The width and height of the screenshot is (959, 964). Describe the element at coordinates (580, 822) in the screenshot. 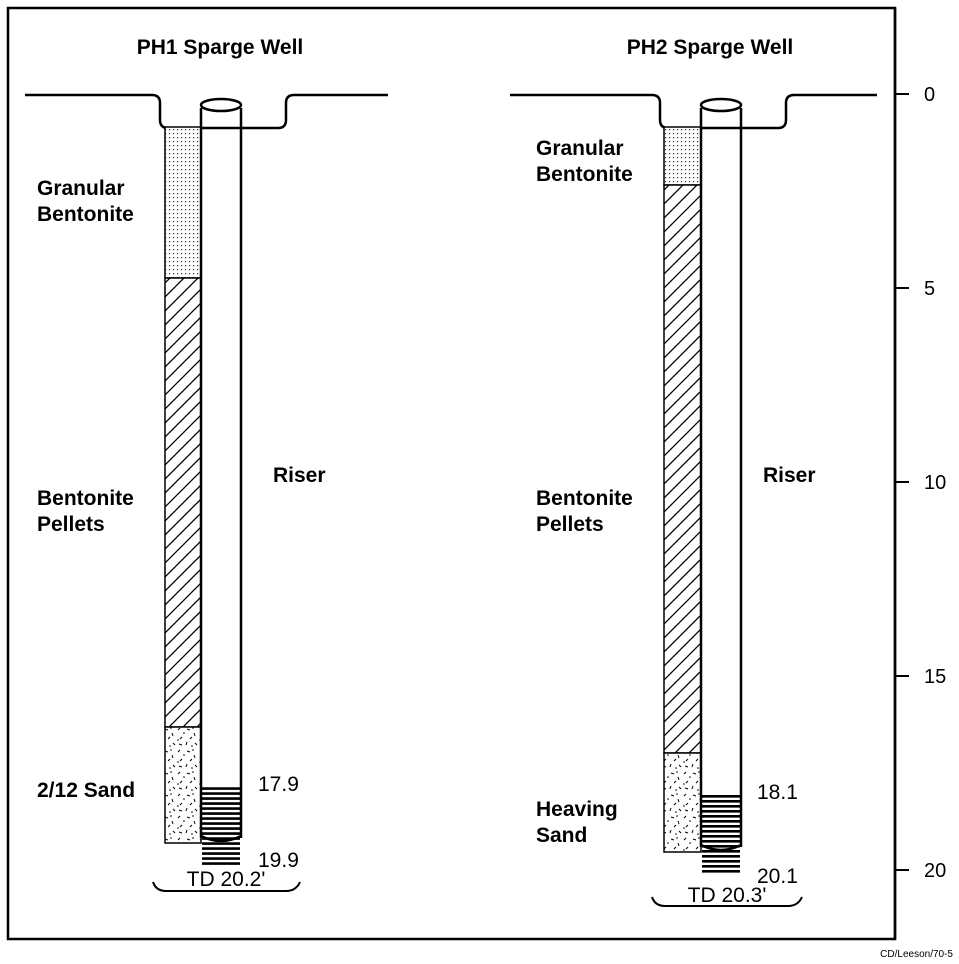

I see `layer-label-sand-ph2: Heaving Sand` at that location.